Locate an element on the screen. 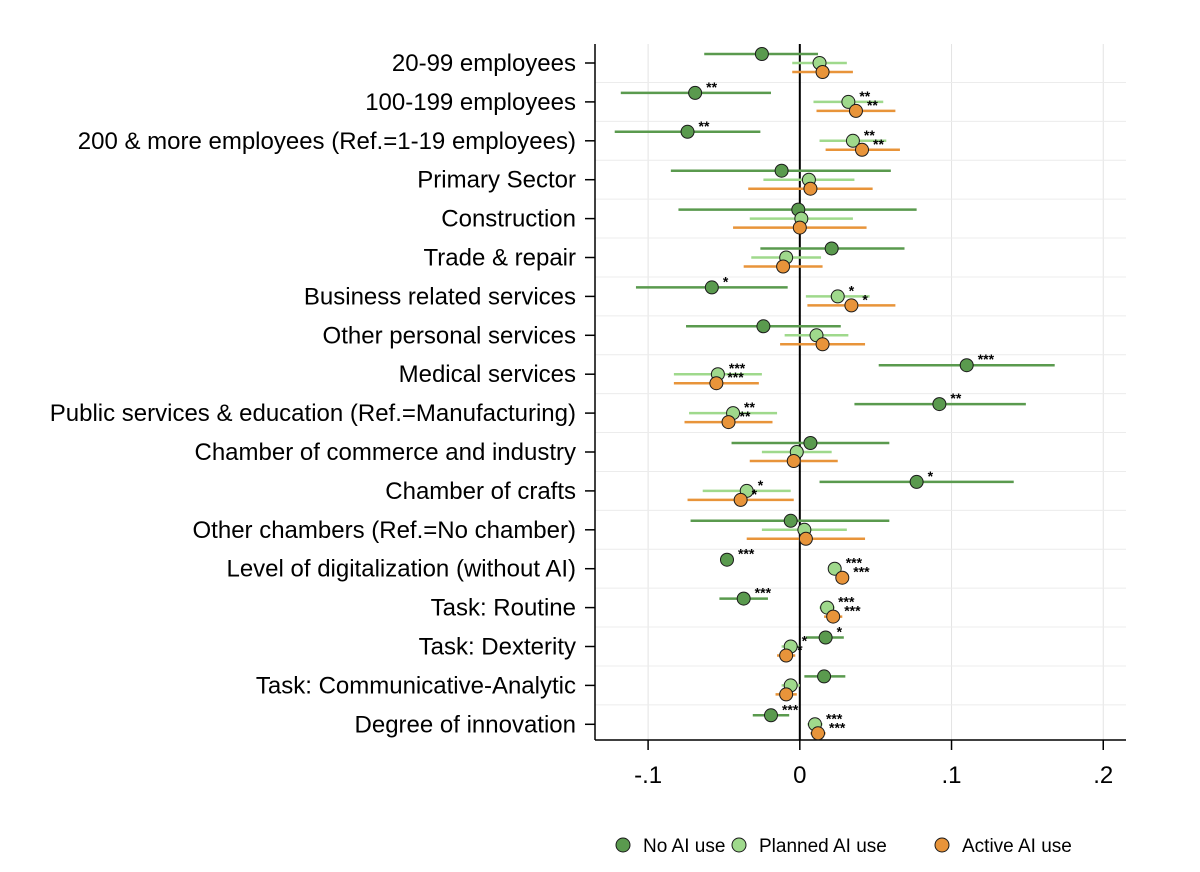  category-label: Chamber of commerce and industry is located at coordinates (386, 452).